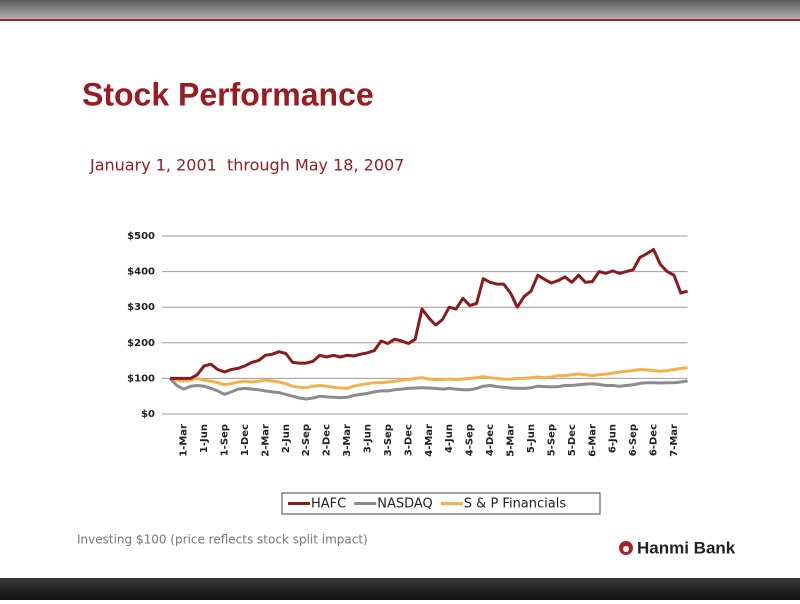 The image size is (800, 604). Describe the element at coordinates (511, 440) in the screenshot. I see `x-tick-label: 5-Mar` at that location.